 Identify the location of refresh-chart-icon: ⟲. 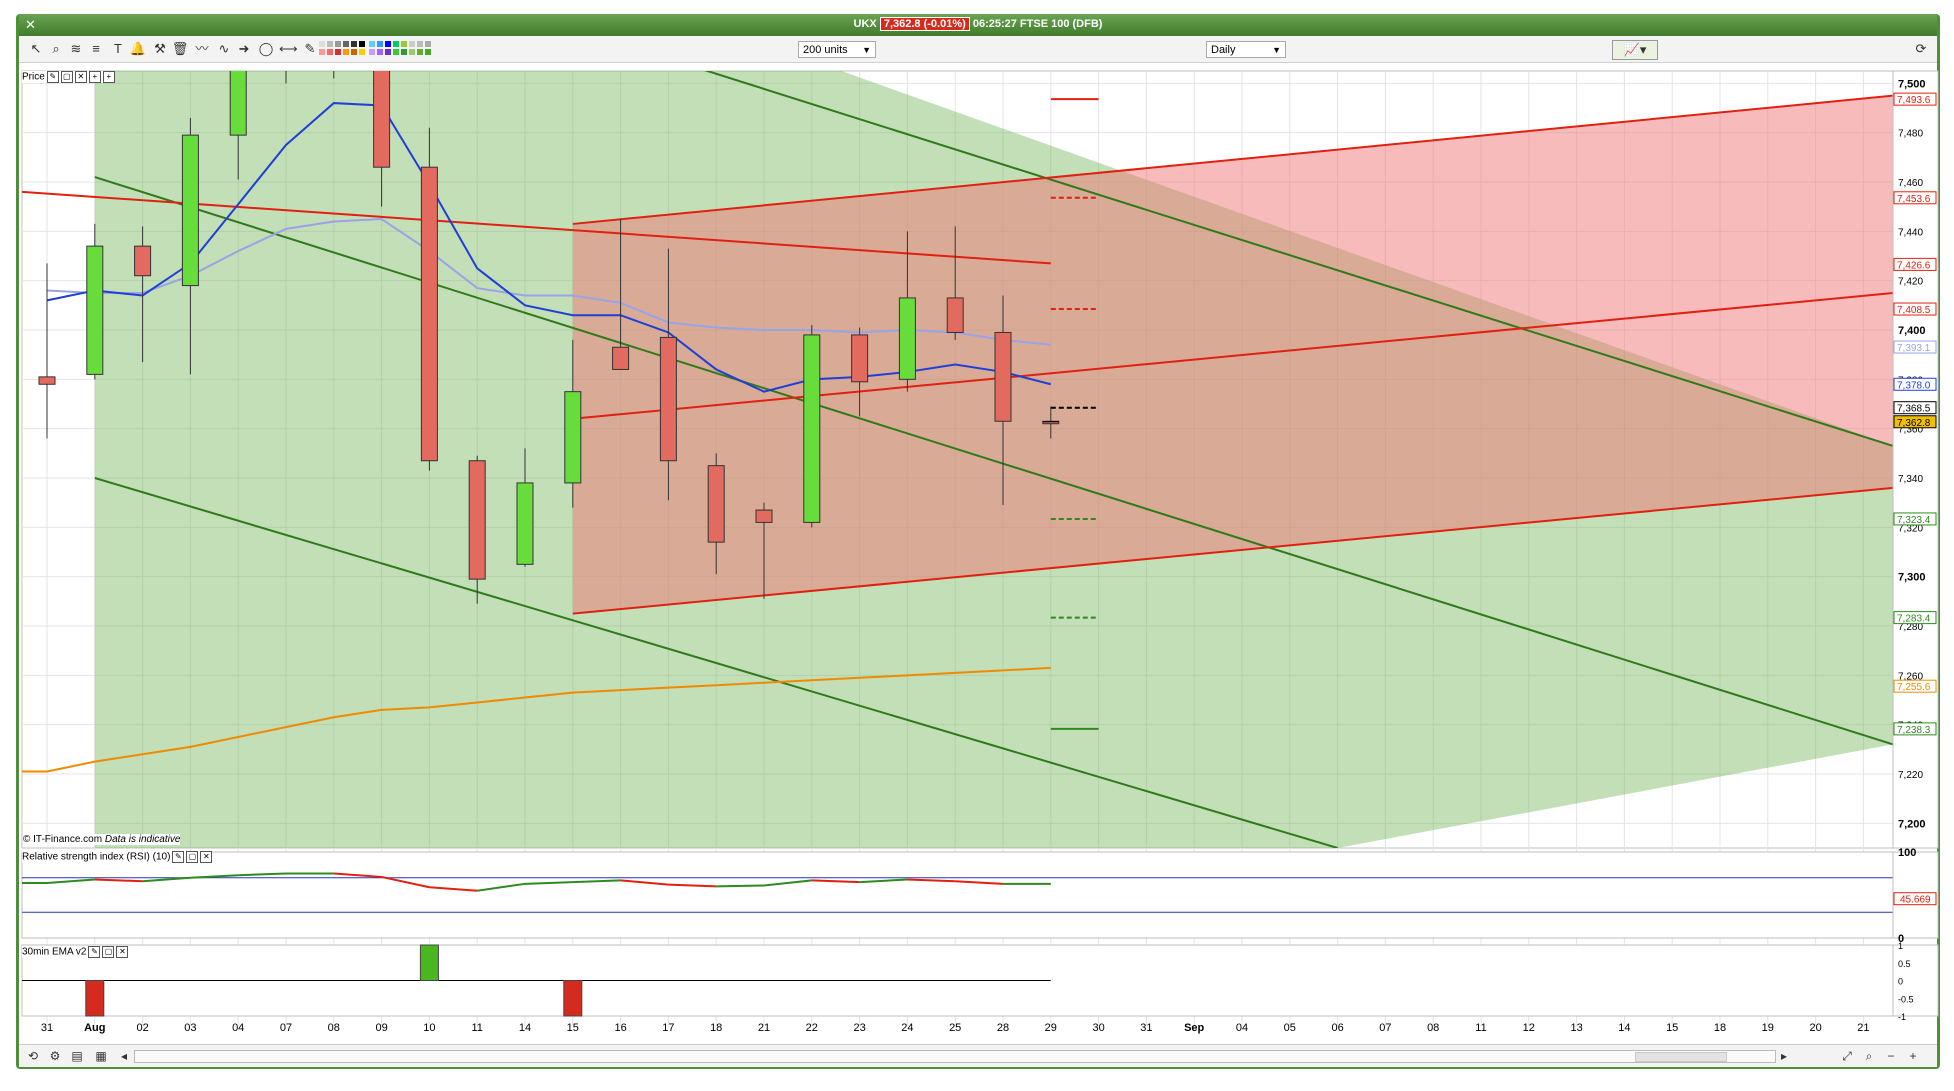
(33, 1056).